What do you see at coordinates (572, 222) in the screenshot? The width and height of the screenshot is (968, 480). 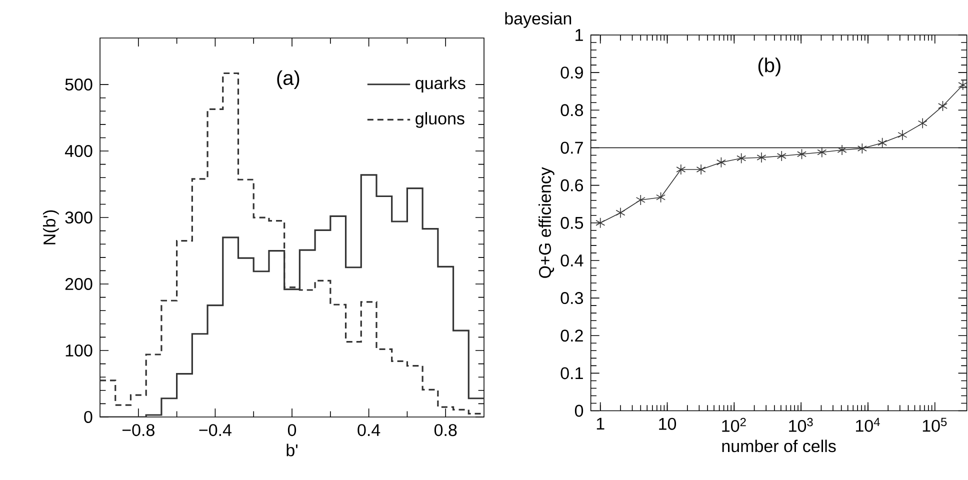 I see `y-tick-label: 0.5` at bounding box center [572, 222].